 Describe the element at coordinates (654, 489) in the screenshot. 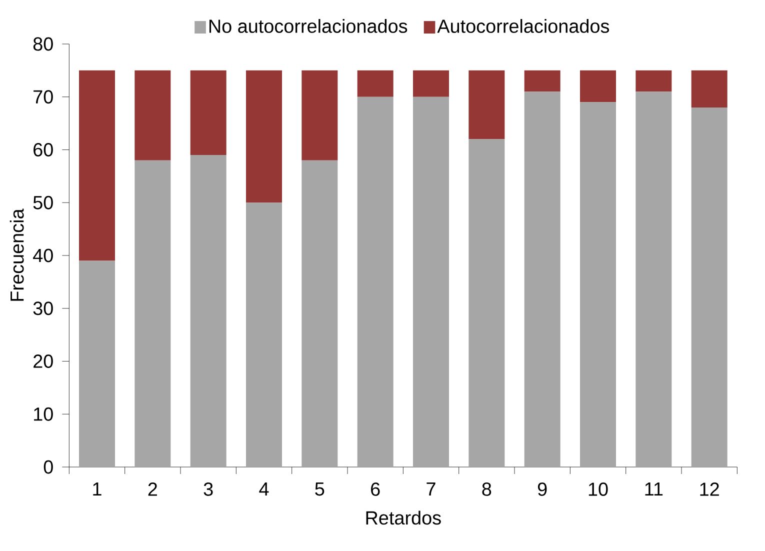

I see `x-tick-label: 11` at that location.